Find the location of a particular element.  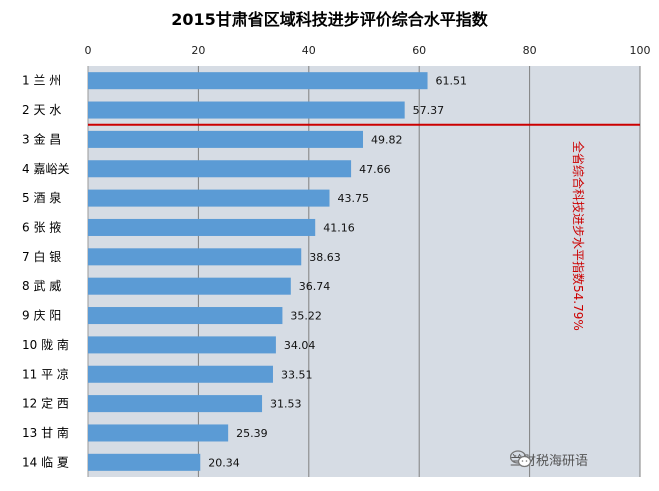

data-label: 36.74 is located at coordinates (315, 286).